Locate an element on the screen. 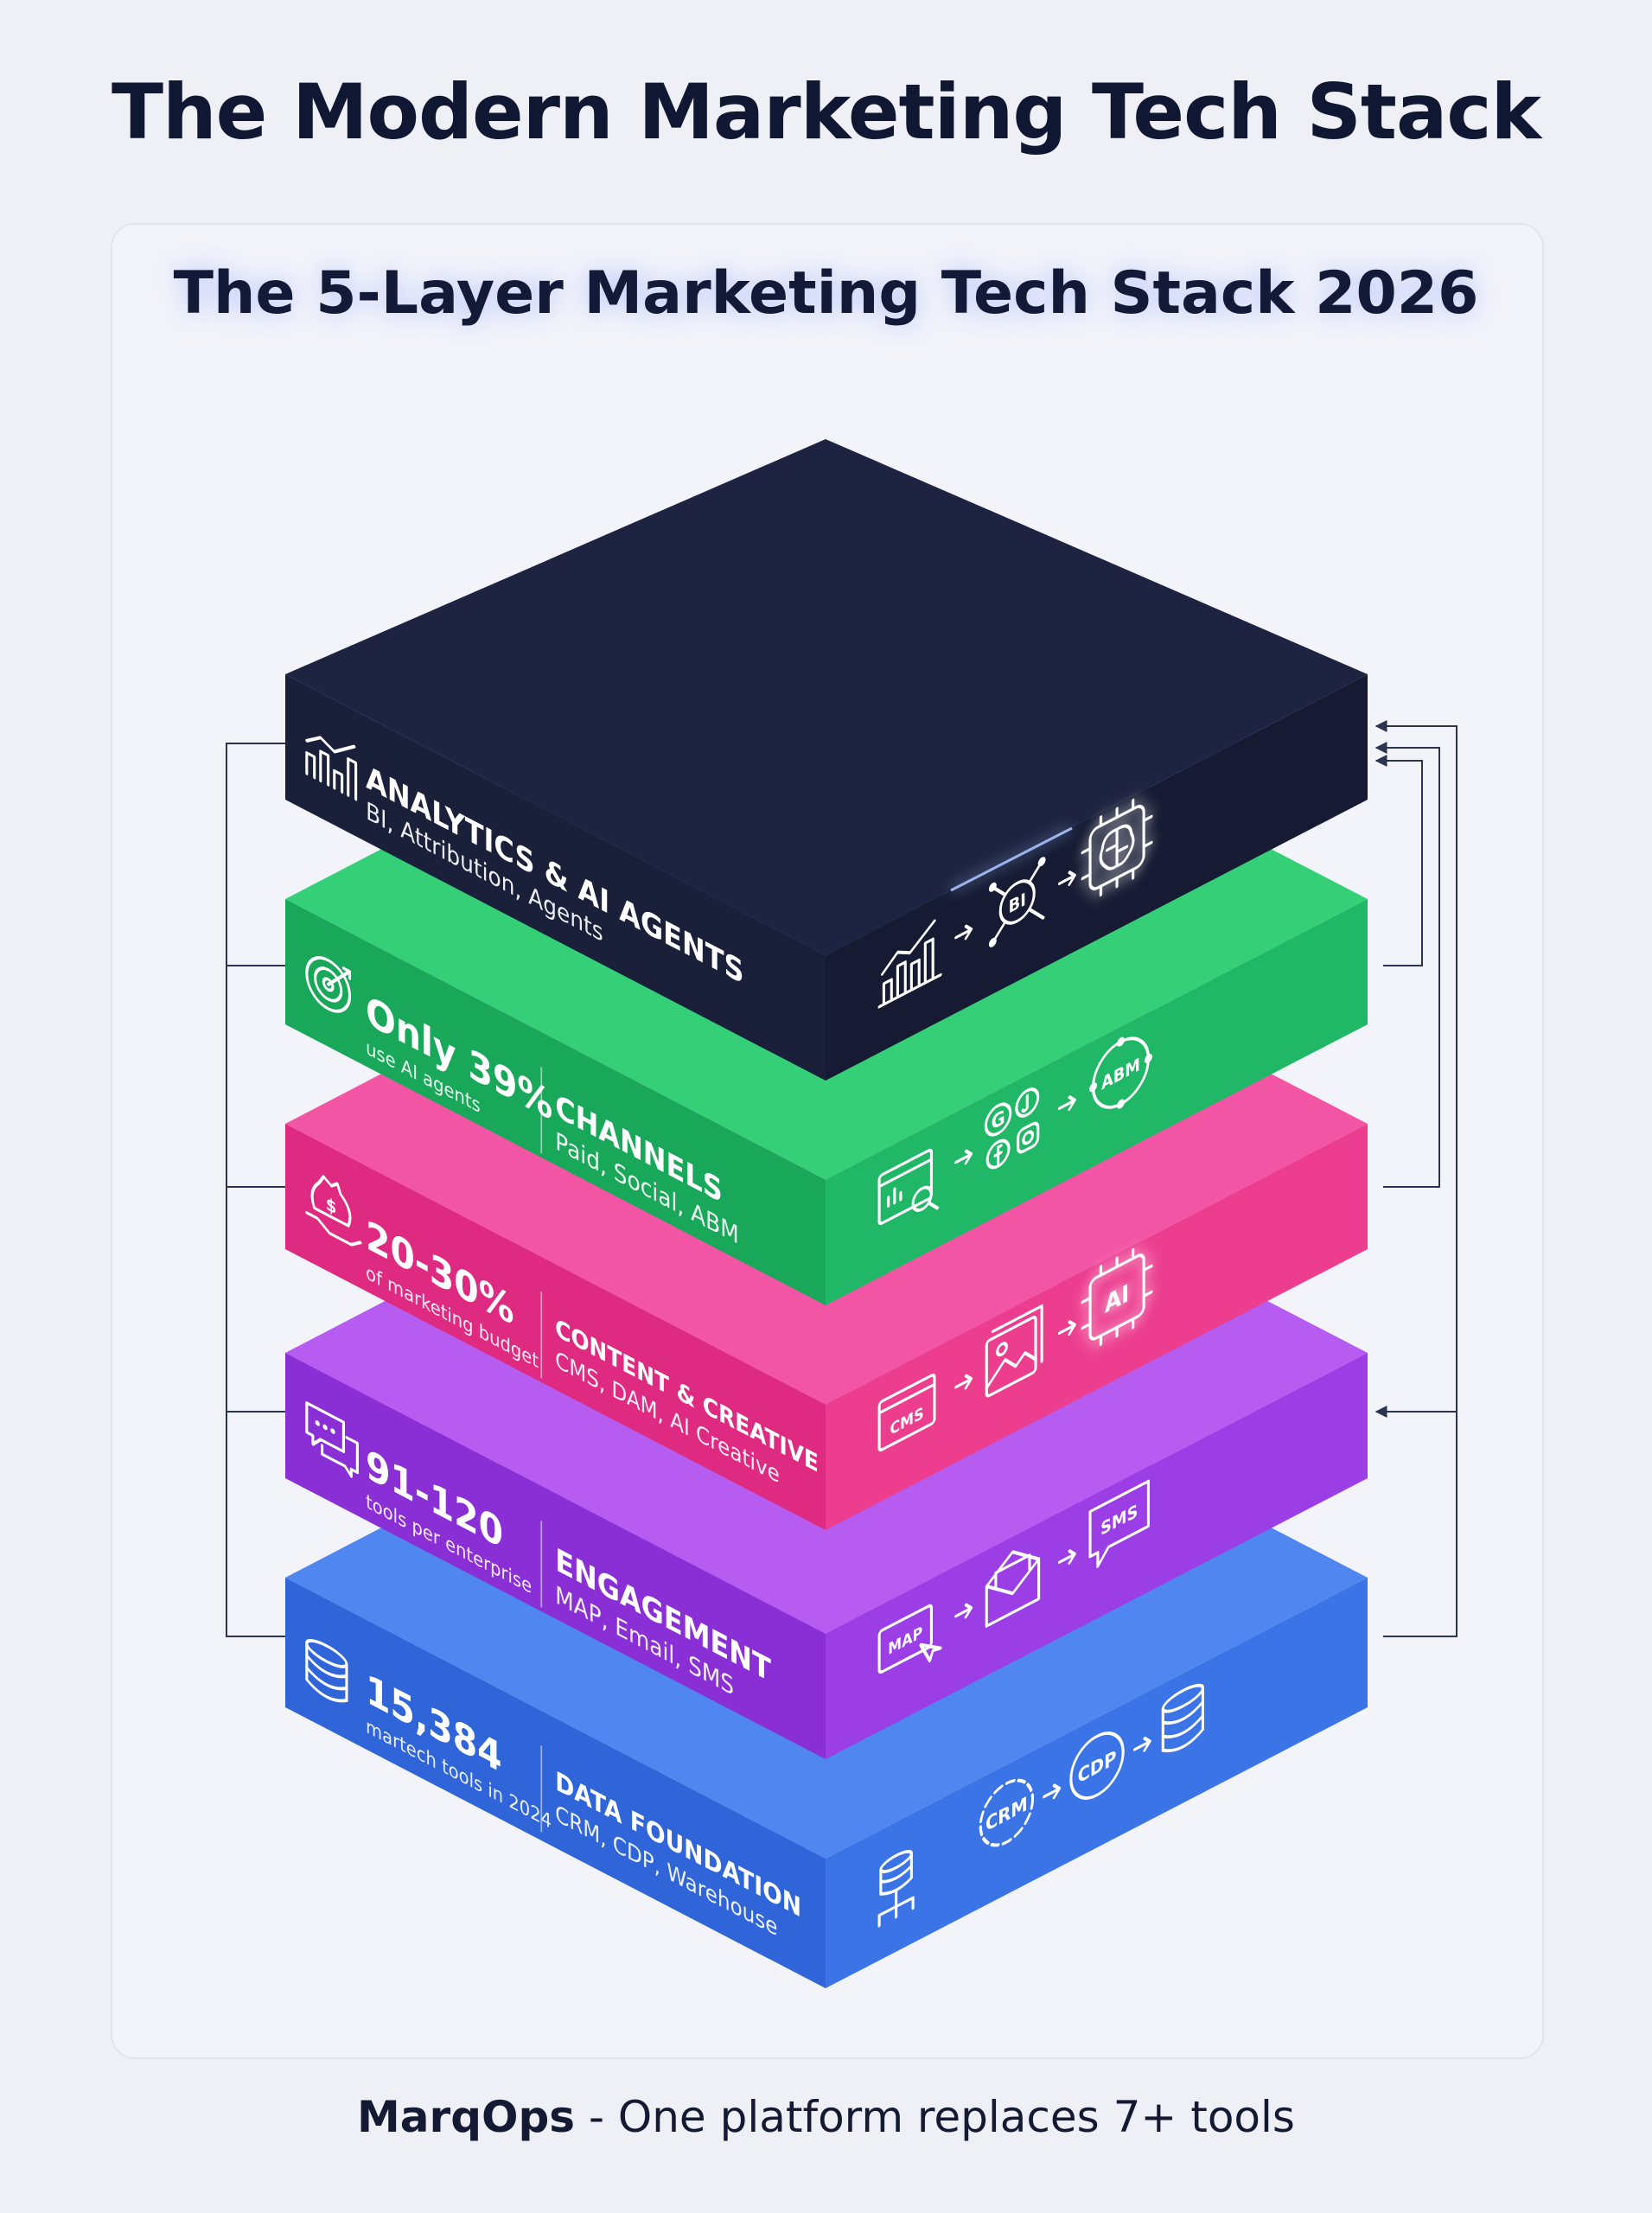 Image resolution: width=1652 pixels, height=2213 pixels. bi-label: BI is located at coordinates (1017, 902).